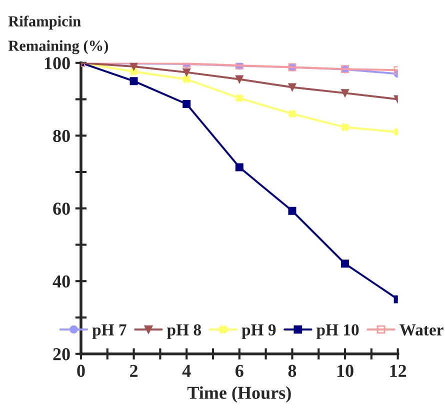  Describe the element at coordinates (239, 394) in the screenshot. I see `x-axis-title: Time (Hours)` at that location.